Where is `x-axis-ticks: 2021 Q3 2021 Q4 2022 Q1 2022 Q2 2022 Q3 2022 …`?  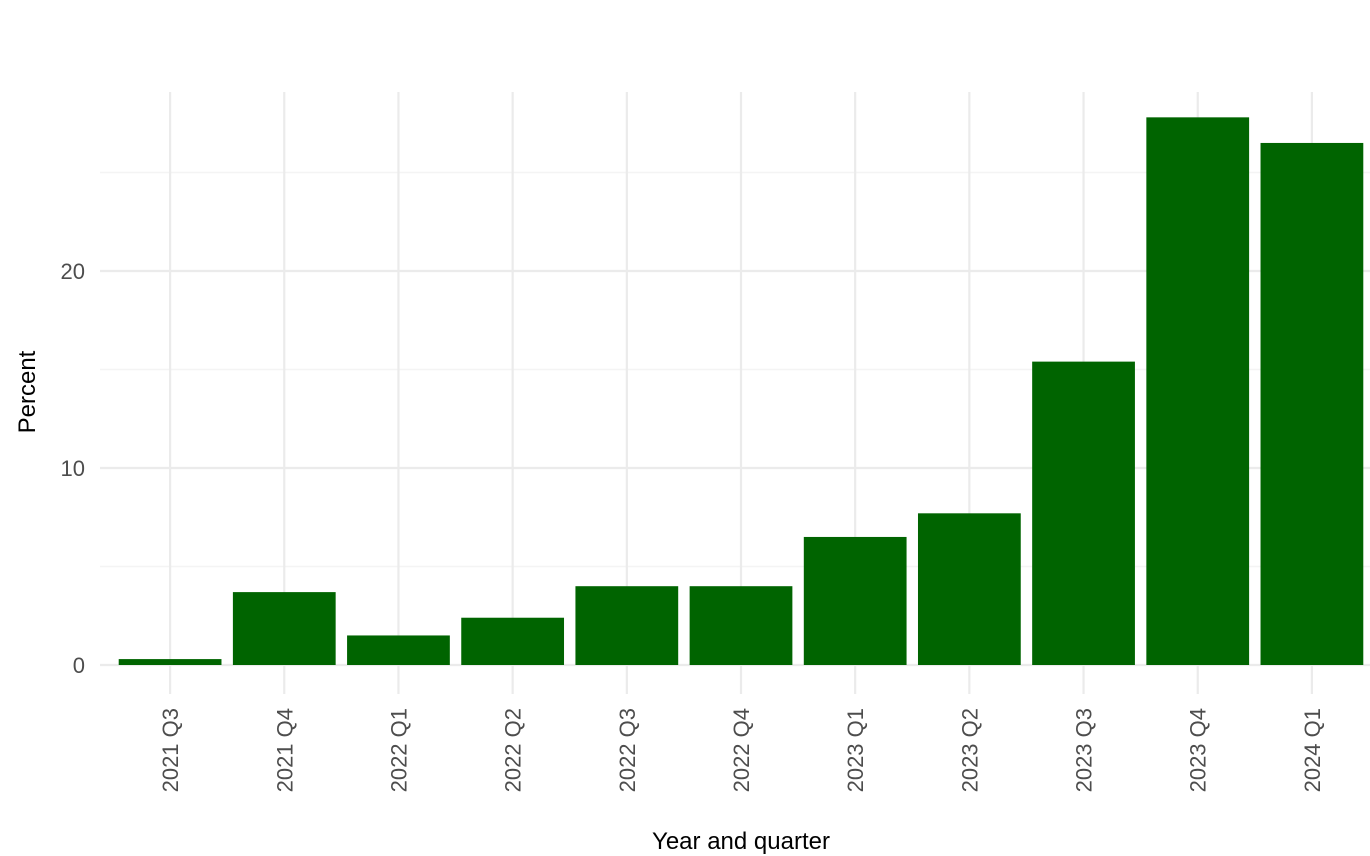 x-axis-ticks: 2021 Q3 2021 Q4 2022 Q1 2022 Q2 2022 Q3 2022 … is located at coordinates (741, 750).